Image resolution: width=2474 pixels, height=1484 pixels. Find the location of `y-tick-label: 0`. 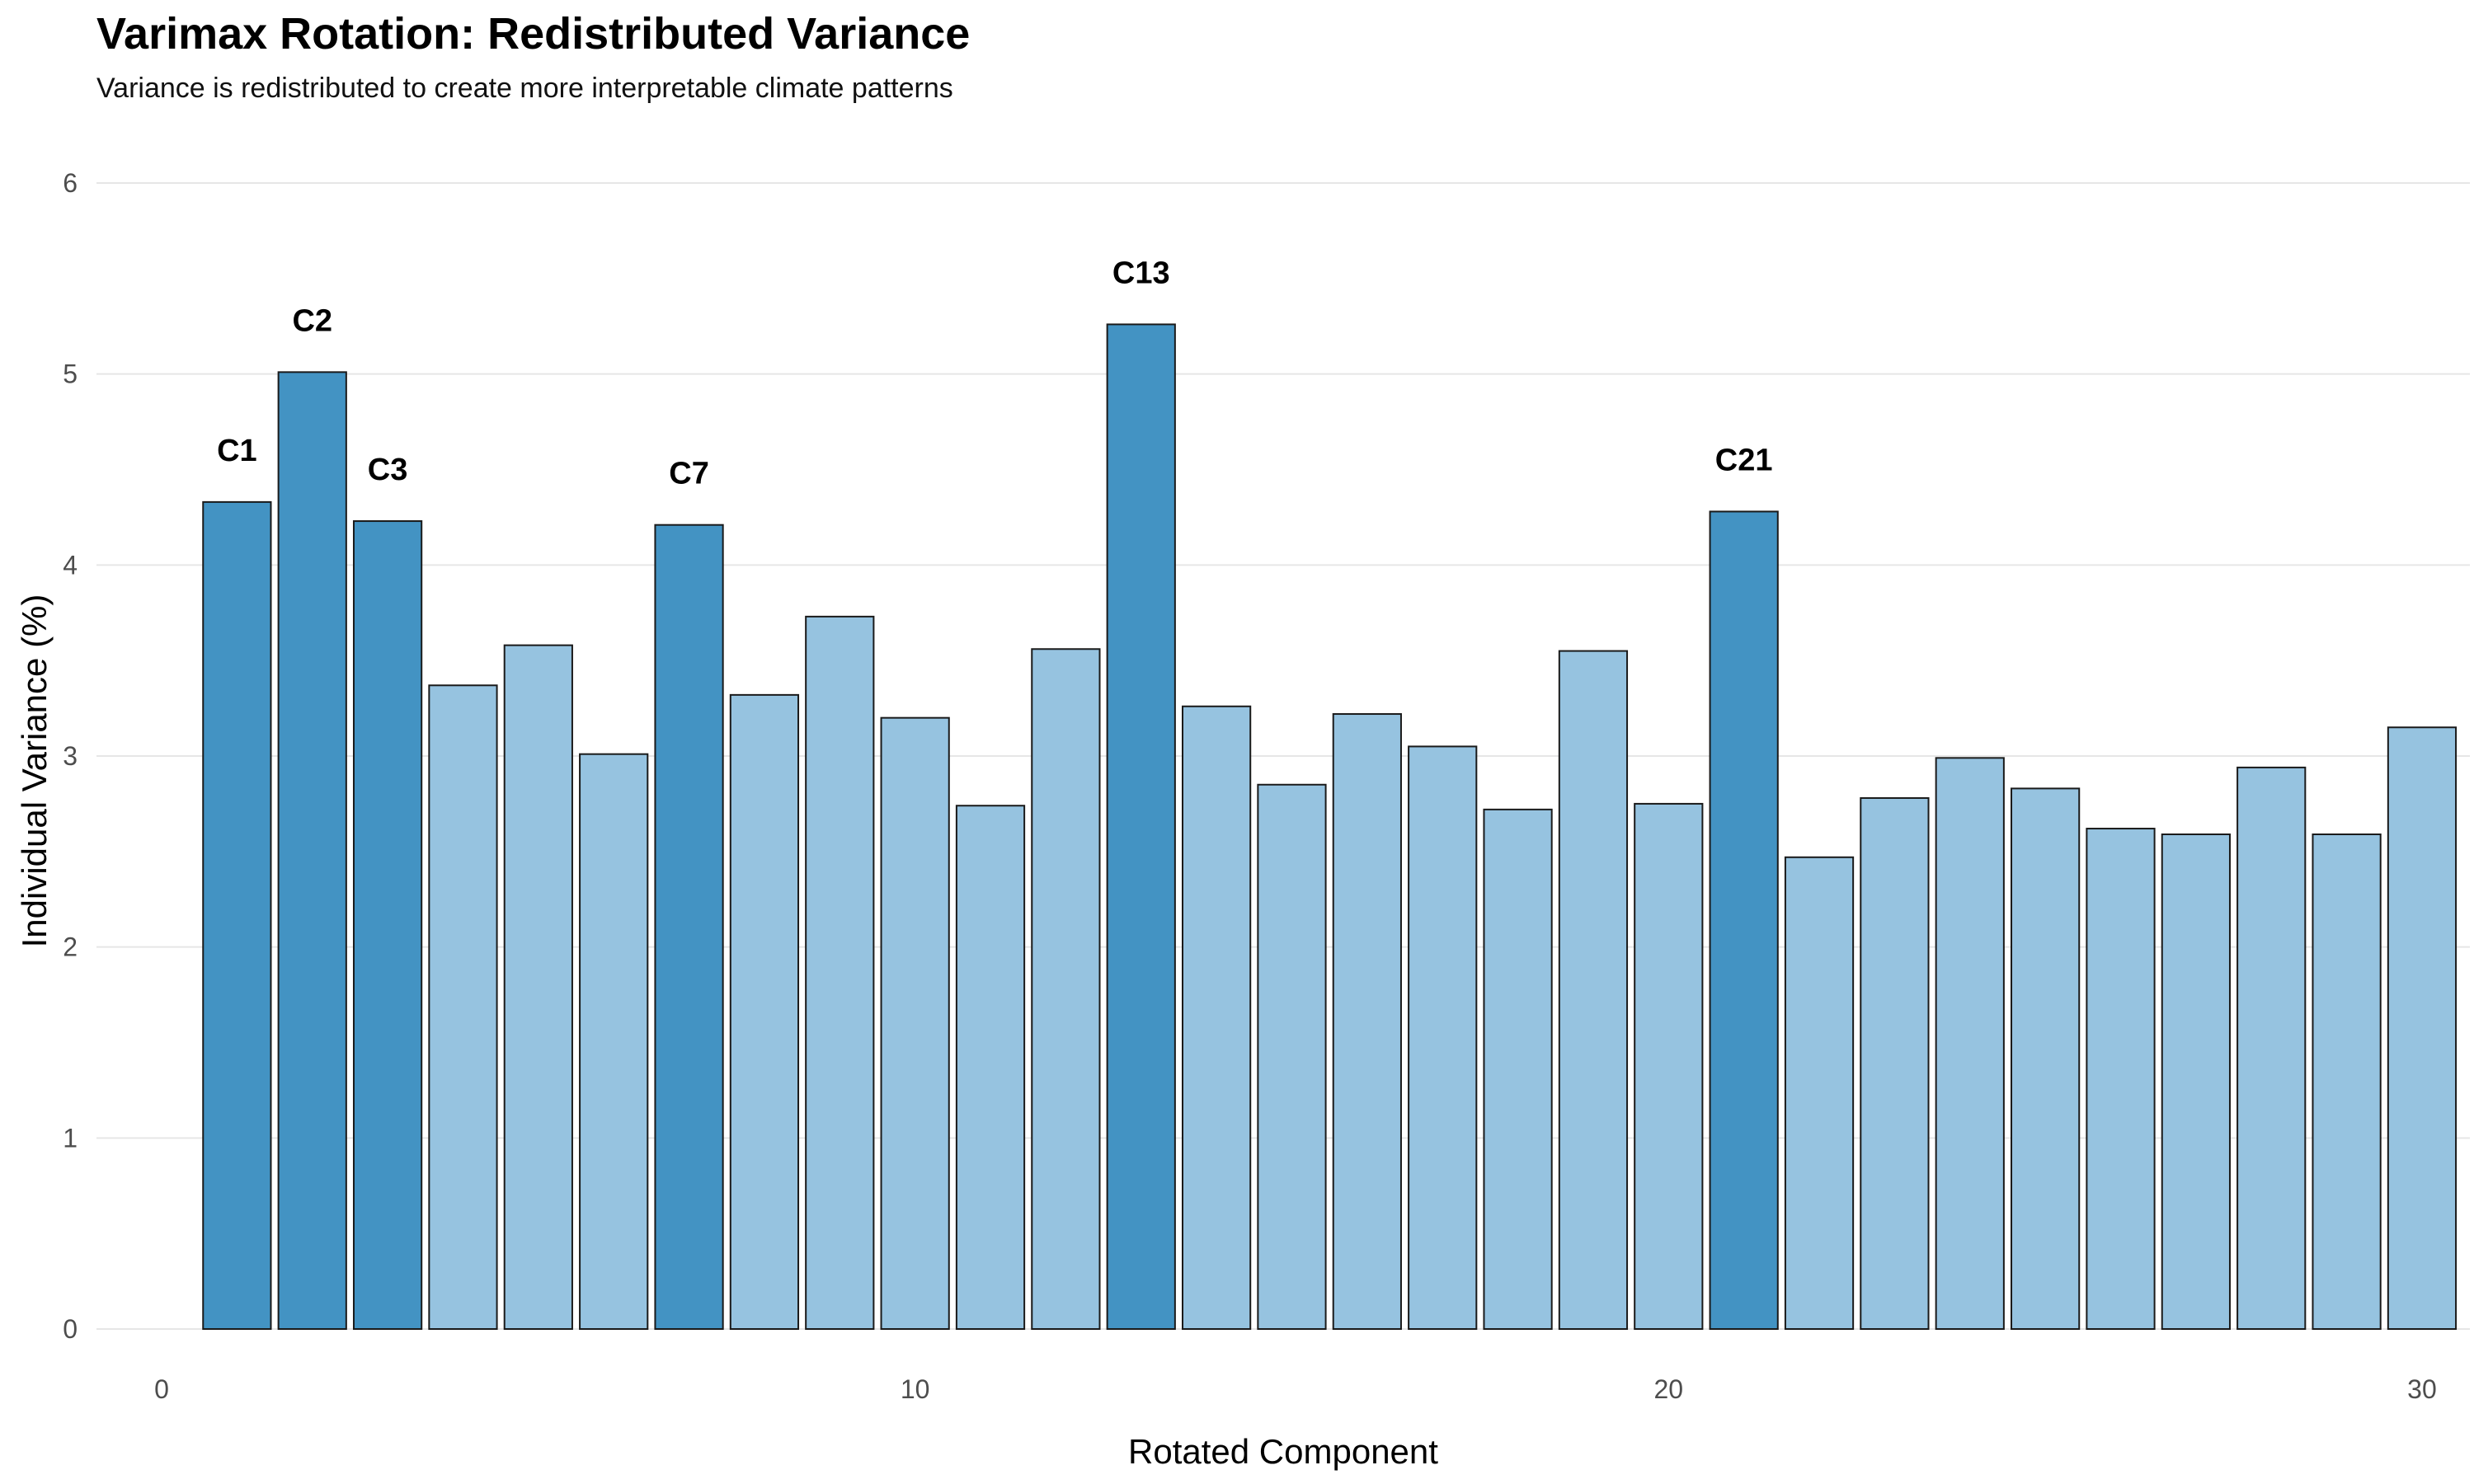

y-tick-label: 0 is located at coordinates (70, 1329).